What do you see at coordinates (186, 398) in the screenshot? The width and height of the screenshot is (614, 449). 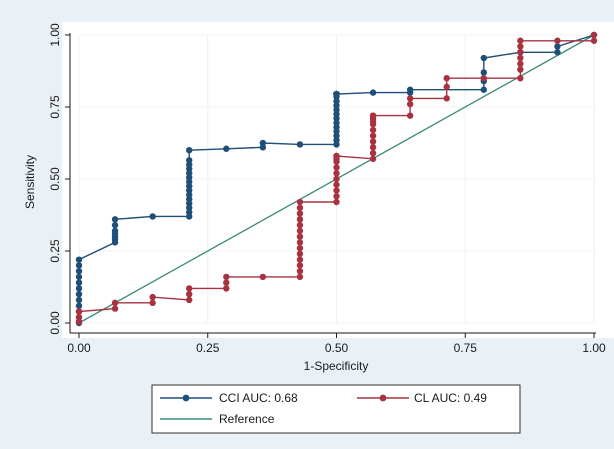 I see `legend-swatch-cci` at bounding box center [186, 398].